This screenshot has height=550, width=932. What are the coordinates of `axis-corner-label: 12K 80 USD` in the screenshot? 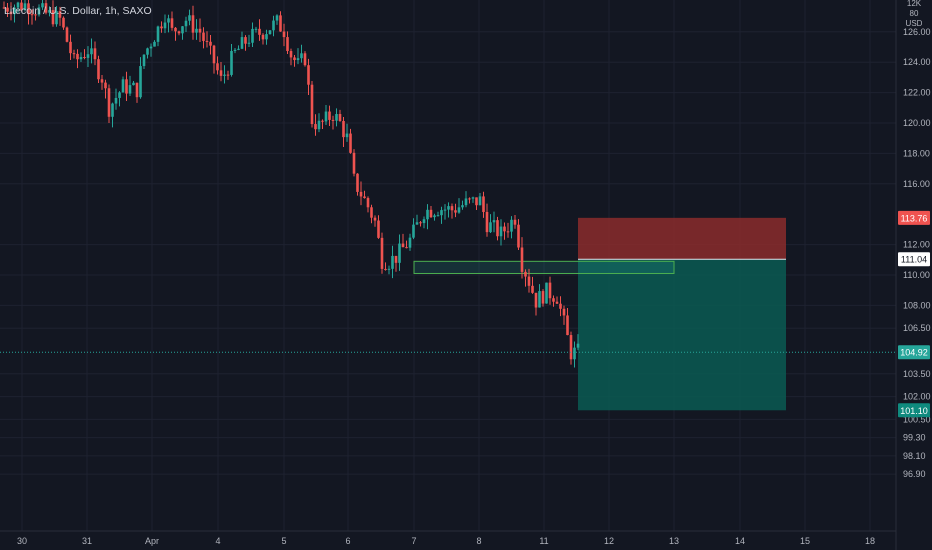 It's located at (914, 14).